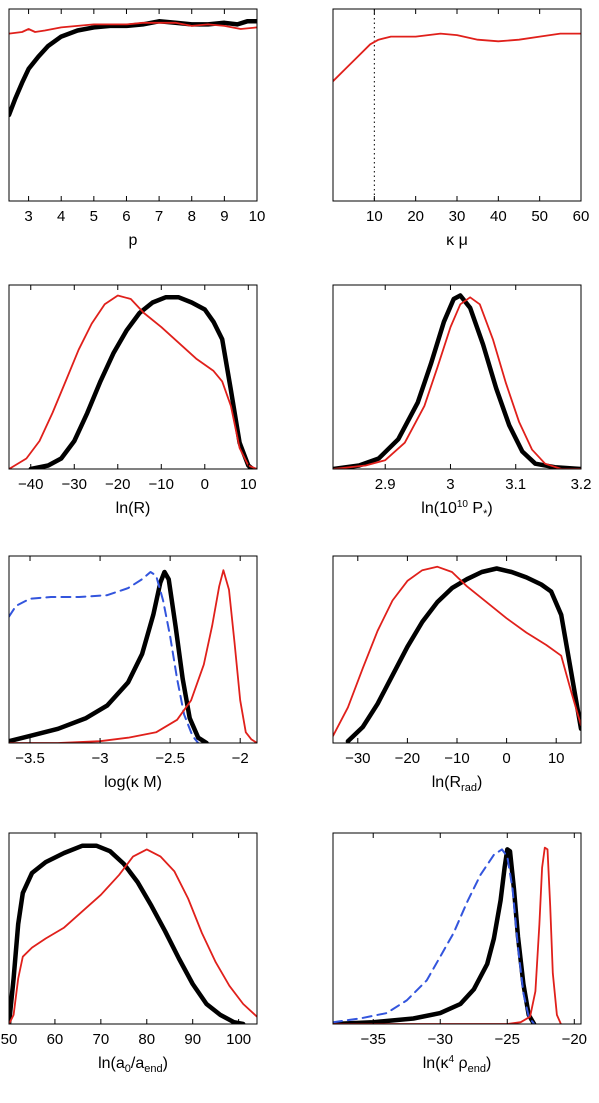 This screenshot has width=599, height=1103. What do you see at coordinates (457, 784) in the screenshot?
I see `x-axis-label: ln(Rrad)` at bounding box center [457, 784].